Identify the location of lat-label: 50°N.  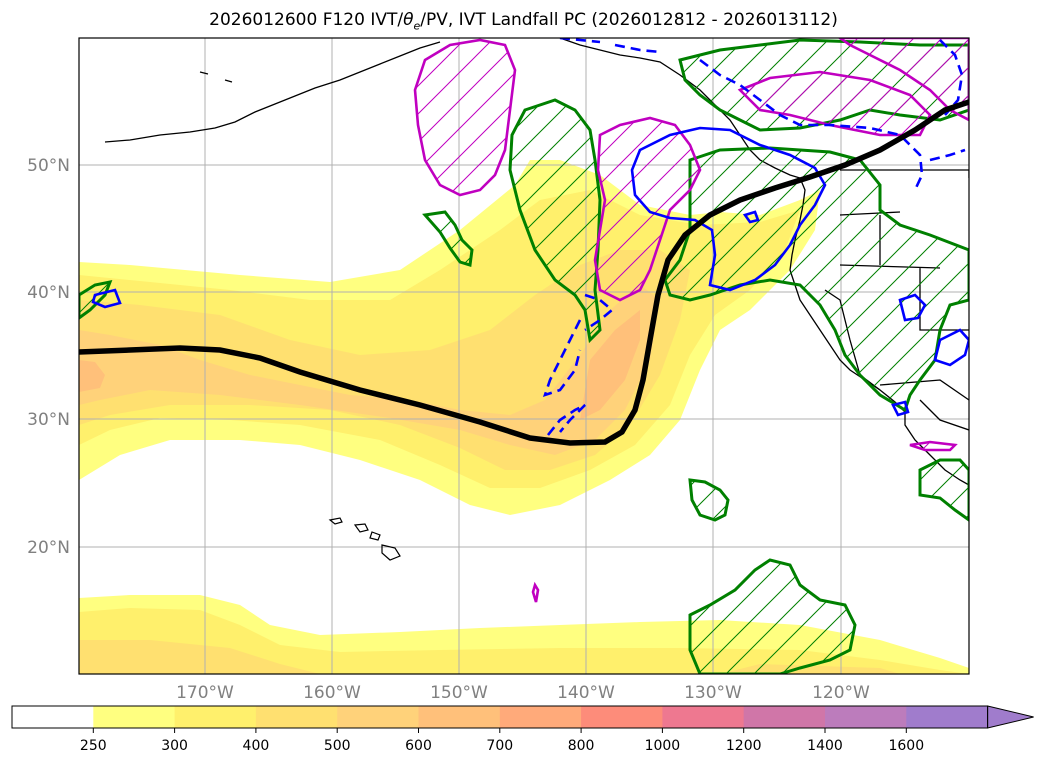
(48, 166).